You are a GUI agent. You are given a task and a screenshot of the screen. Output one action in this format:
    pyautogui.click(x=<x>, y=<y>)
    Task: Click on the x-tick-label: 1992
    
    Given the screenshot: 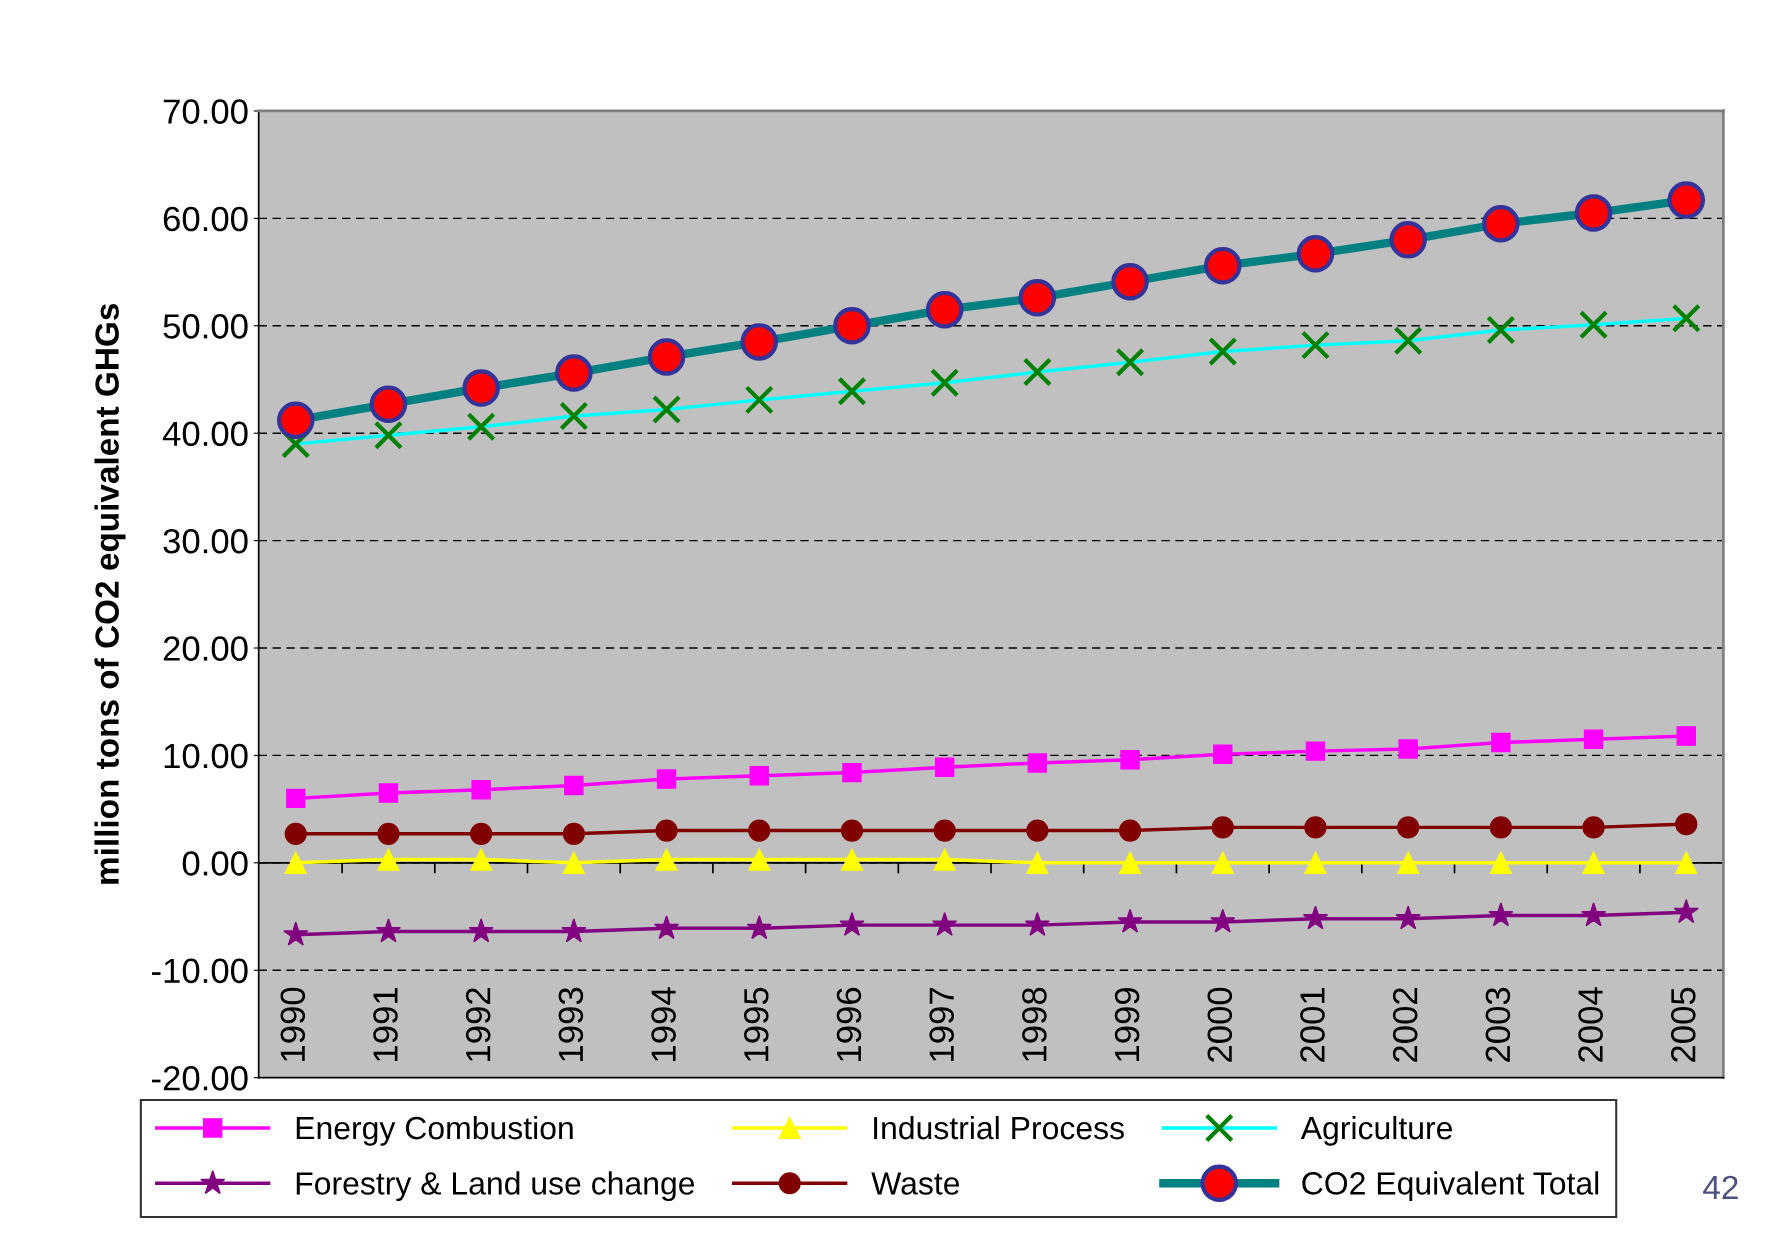 What is the action you would take?
    pyautogui.click(x=478, y=1024)
    